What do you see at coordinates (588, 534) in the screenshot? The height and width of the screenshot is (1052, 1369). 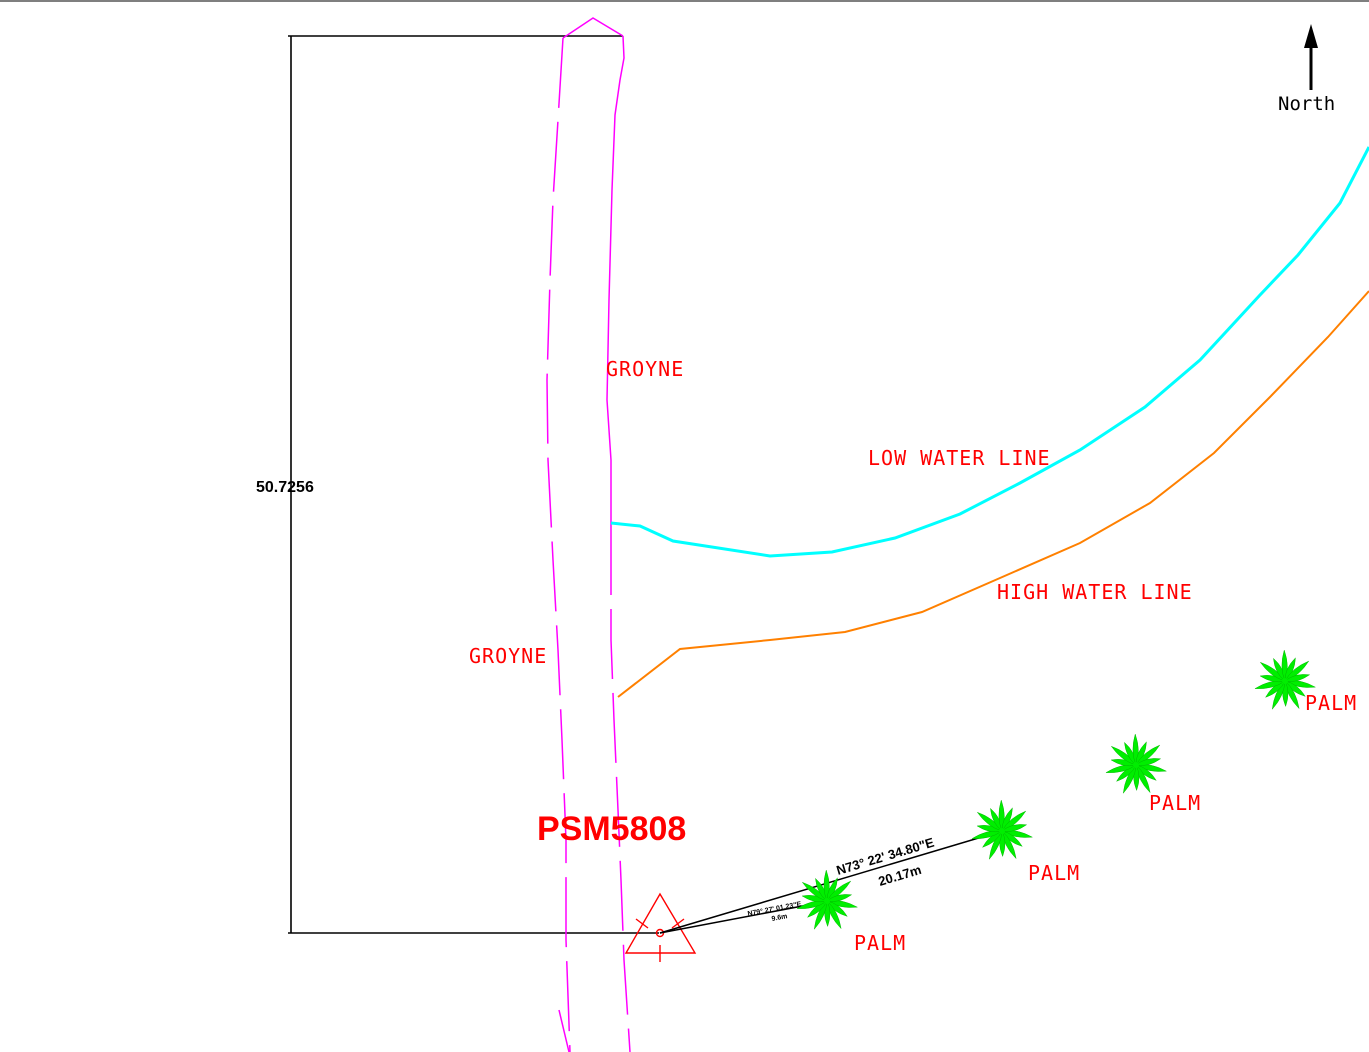 I see `groyne-outline` at bounding box center [588, 534].